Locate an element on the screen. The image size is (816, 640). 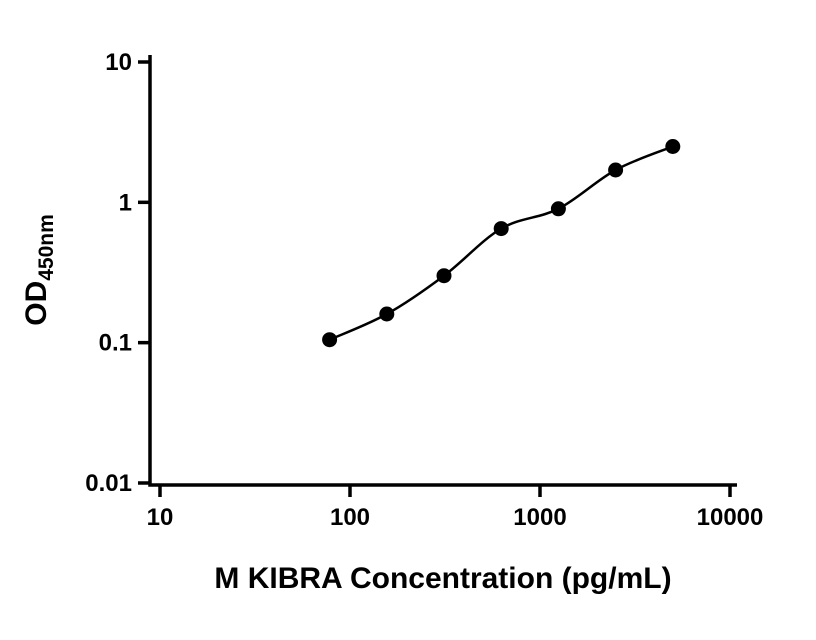
y-axis-title-main: OD is located at coordinates (36, 303).